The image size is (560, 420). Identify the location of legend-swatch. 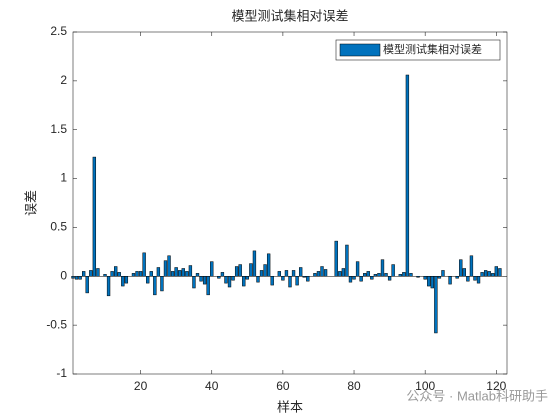
(360, 50).